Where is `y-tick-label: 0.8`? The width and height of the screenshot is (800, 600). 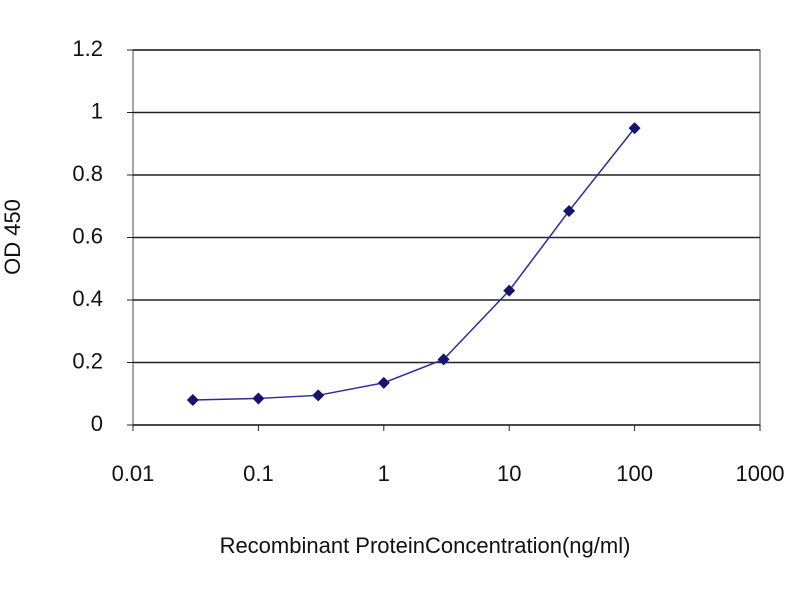
y-tick-label: 0.8 is located at coordinates (87, 173).